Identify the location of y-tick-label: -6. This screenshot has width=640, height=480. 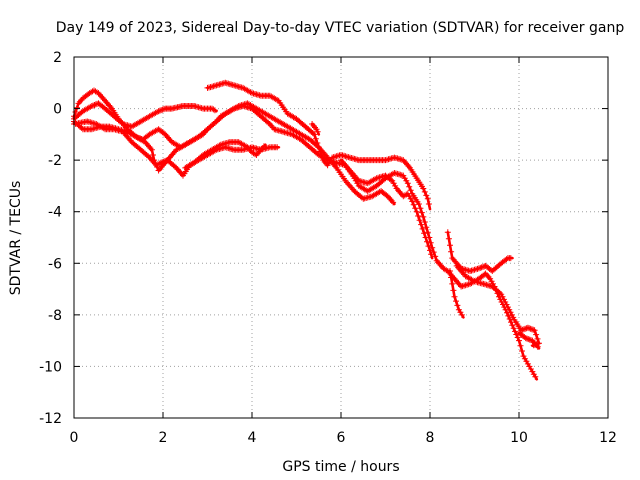
(55, 264).